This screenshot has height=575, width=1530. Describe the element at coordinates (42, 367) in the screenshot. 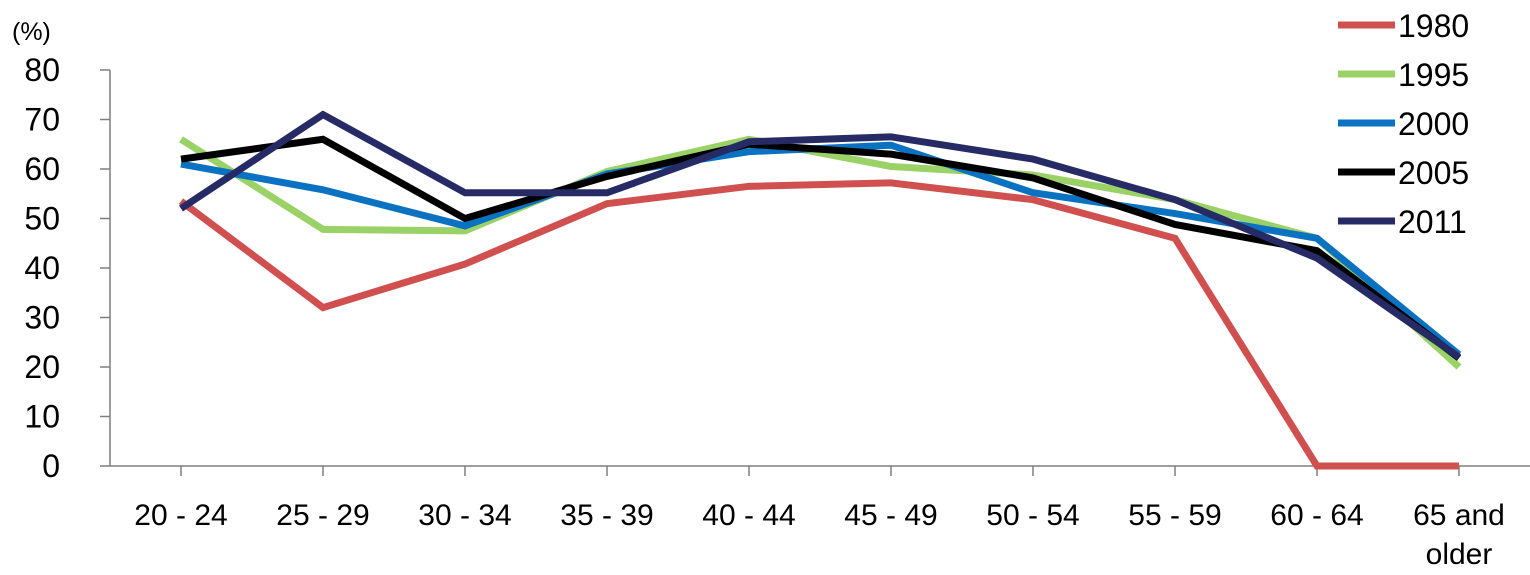

I see `y-tick-label: 20` at that location.